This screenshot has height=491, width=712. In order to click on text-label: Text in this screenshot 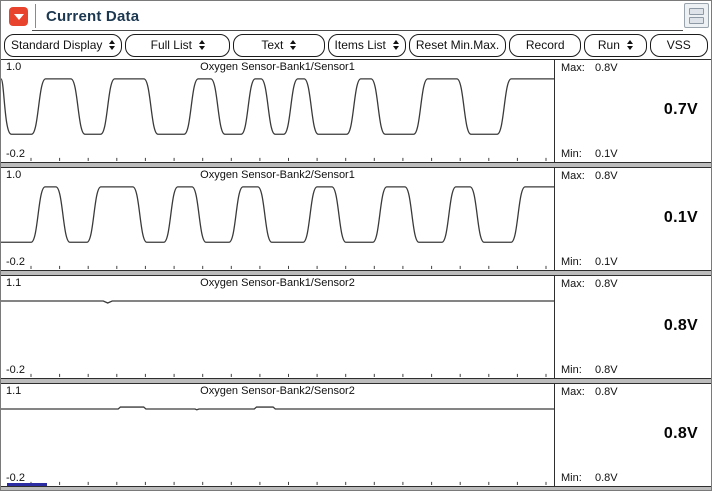, I will do `click(272, 45)`.